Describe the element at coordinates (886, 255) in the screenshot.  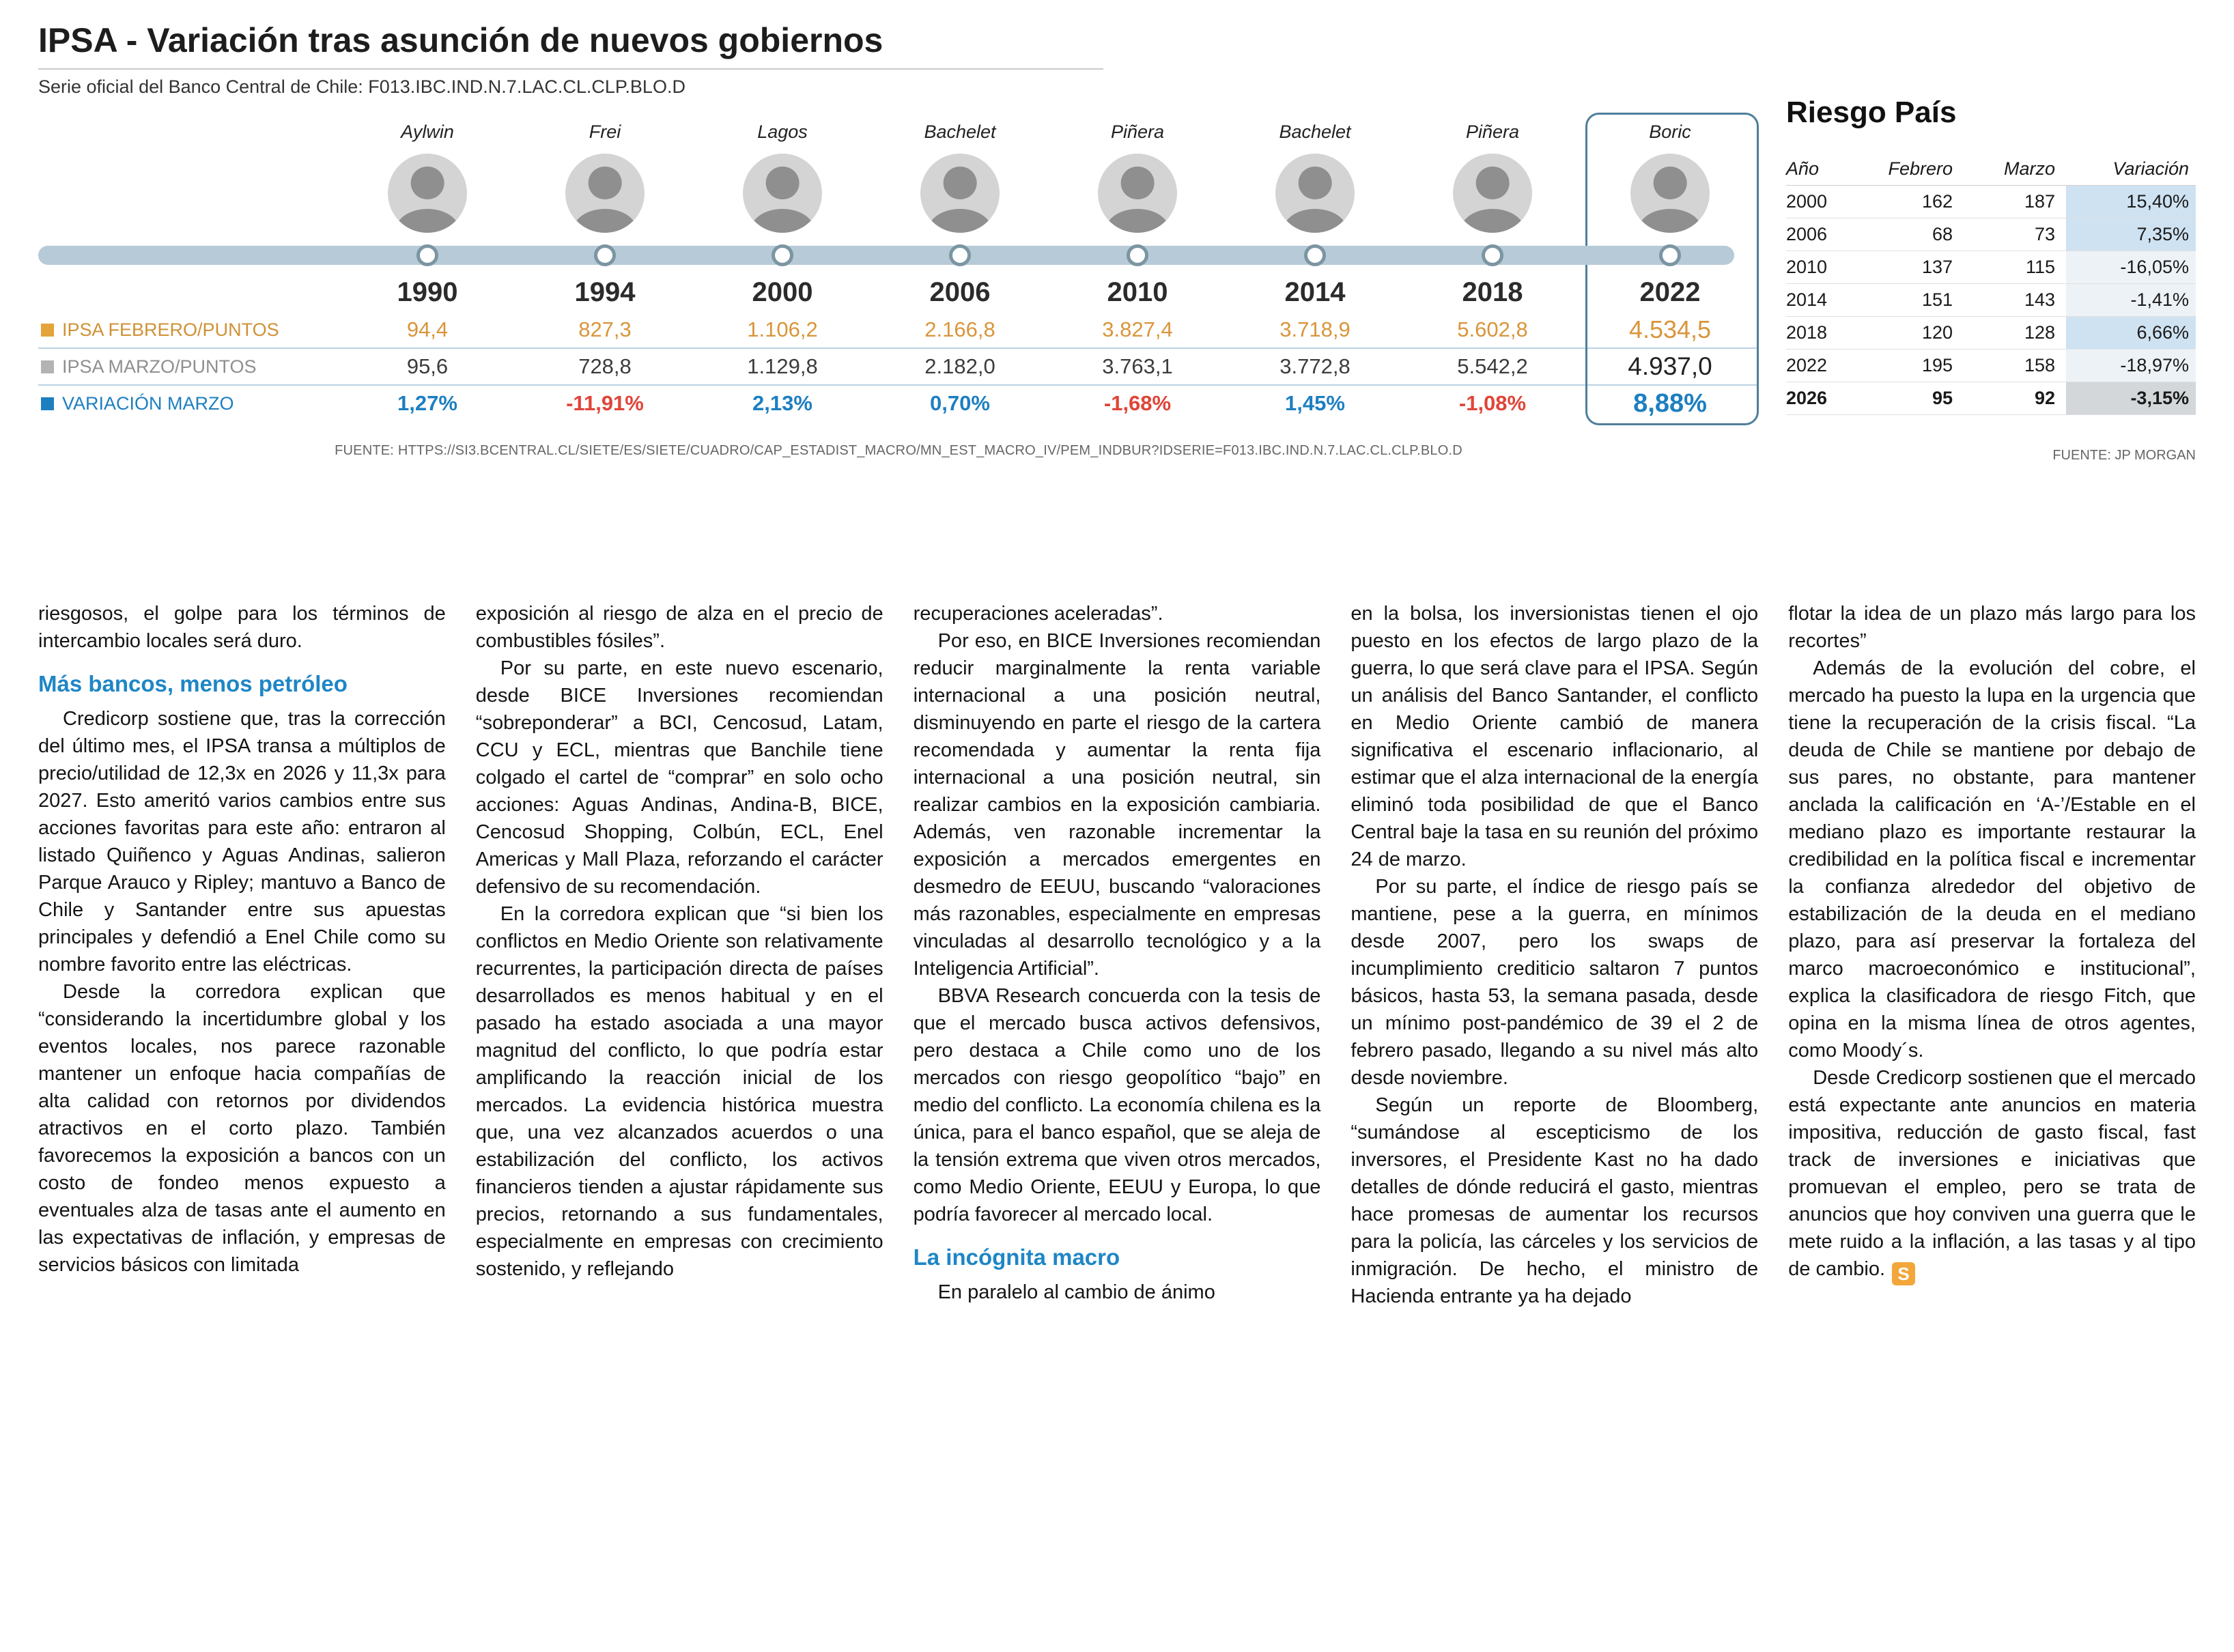
I see `timeline-bar` at that location.